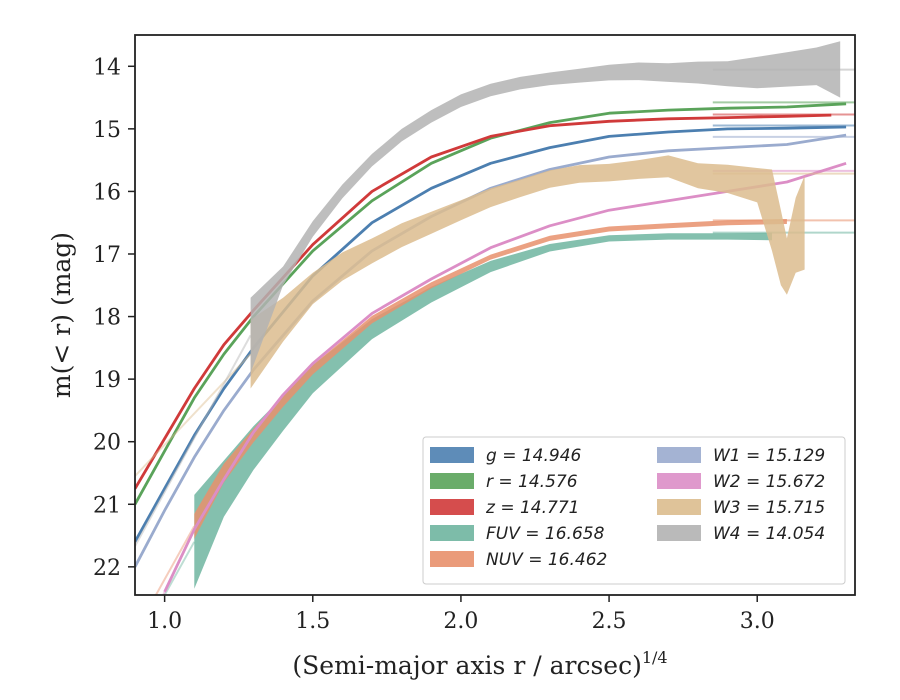 The image size is (900, 700). I want to click on x-axis-label-exponent: 1/4, so click(655, 657).